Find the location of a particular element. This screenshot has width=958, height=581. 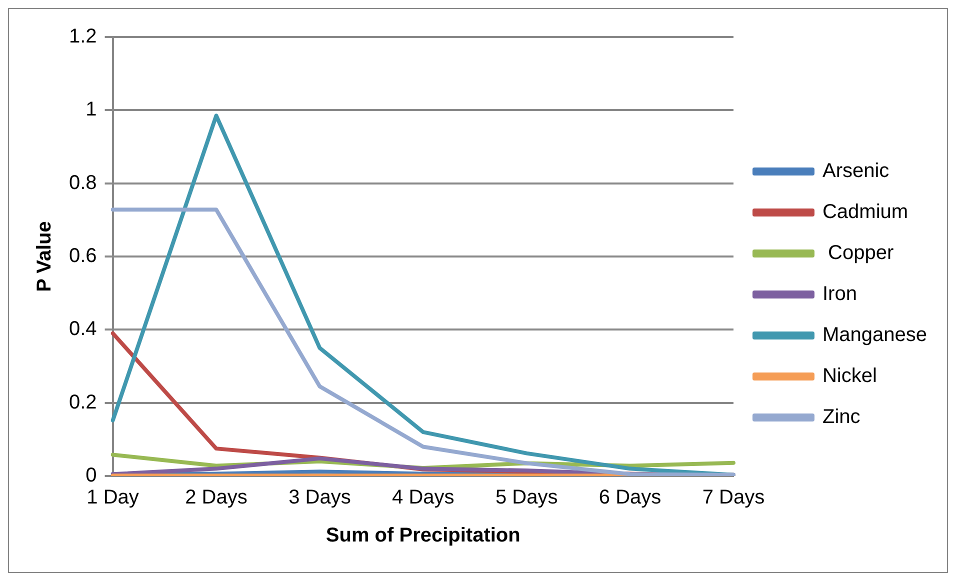

y-tick-label: 1.2 is located at coordinates (82, 37).